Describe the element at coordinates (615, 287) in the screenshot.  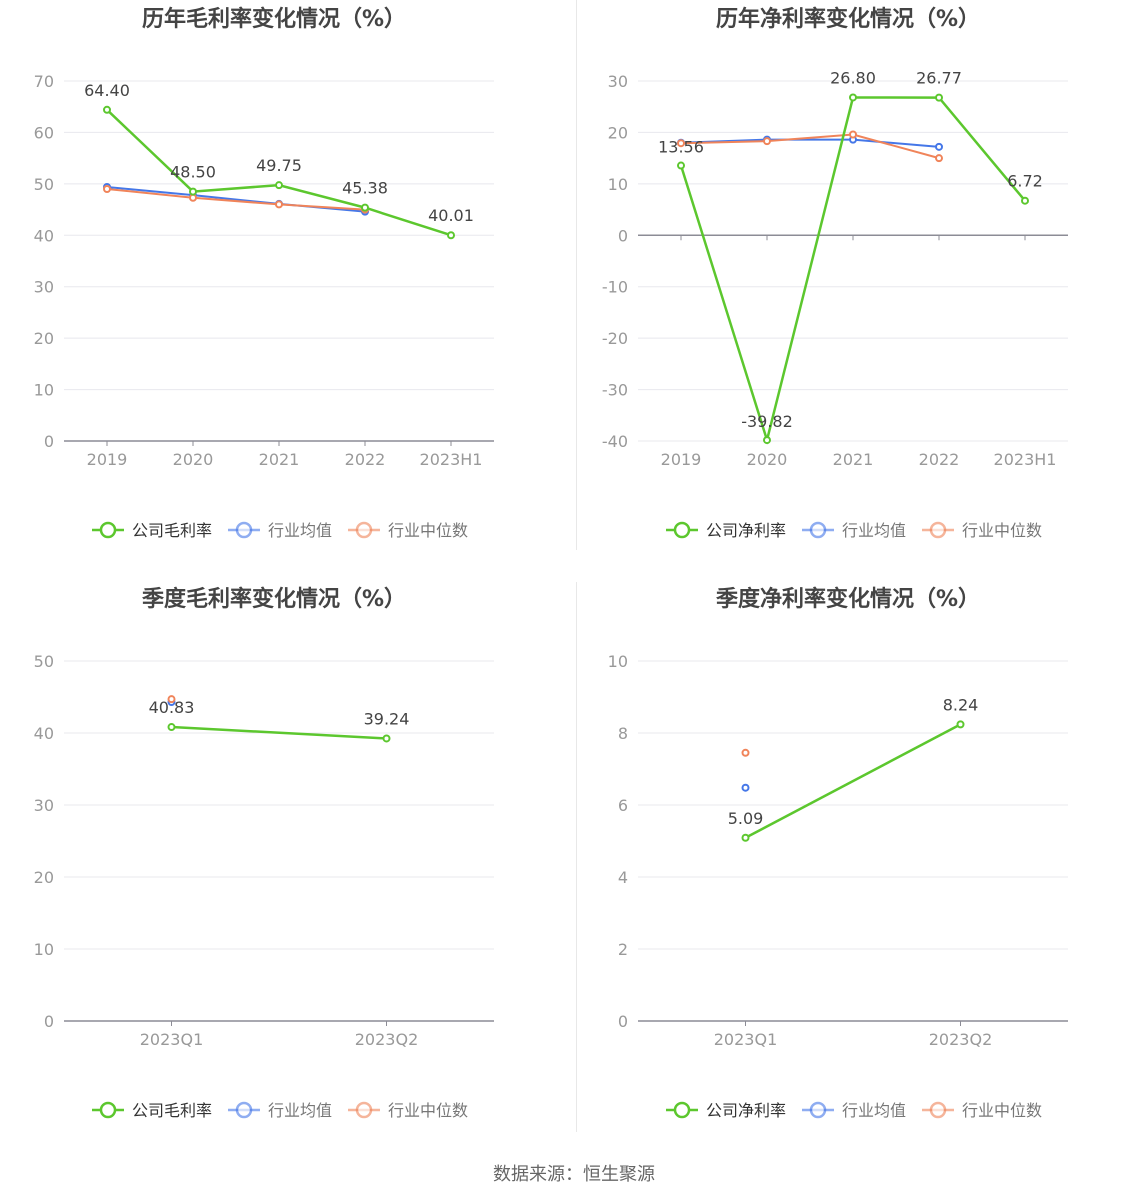
I see `y-tick-label: -10` at that location.